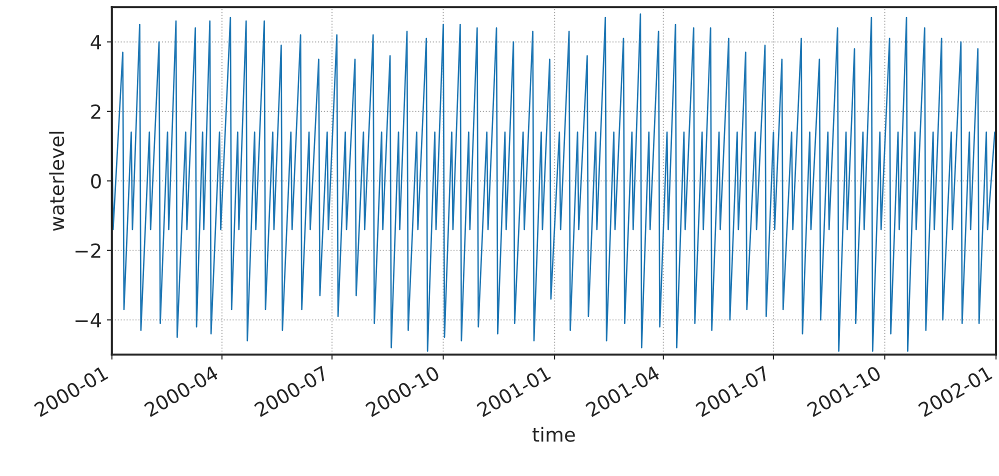  Describe the element at coordinates (56, 181) in the screenshot. I see `y-axis-title: waterlevel` at that location.